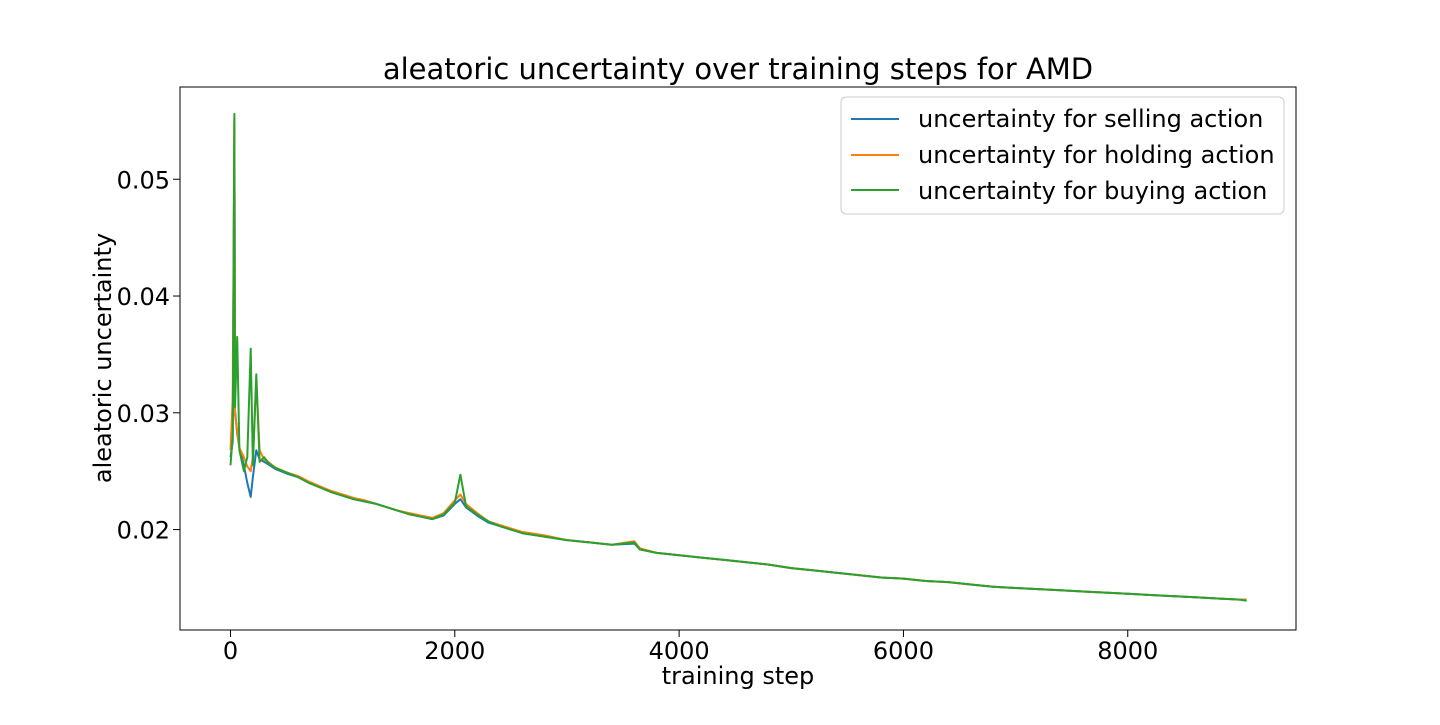 Image resolution: width=1440 pixels, height=725 pixels. I want to click on legend-label-buying: uncertainty for buying action, so click(1092, 191).